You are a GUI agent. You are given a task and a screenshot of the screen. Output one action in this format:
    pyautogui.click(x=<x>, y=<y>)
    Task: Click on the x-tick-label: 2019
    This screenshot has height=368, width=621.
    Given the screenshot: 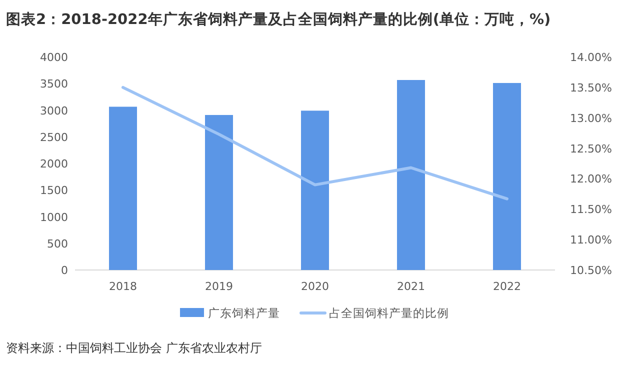 What is the action you would take?
    pyautogui.click(x=219, y=286)
    